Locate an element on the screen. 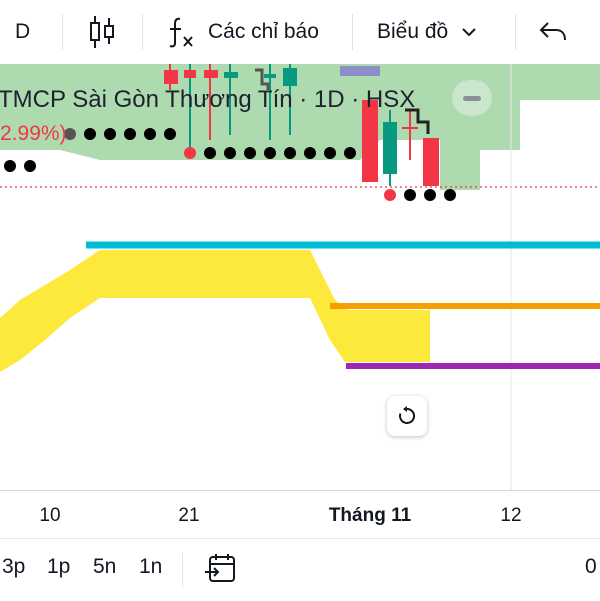  undo-icon is located at coordinates (552, 31).